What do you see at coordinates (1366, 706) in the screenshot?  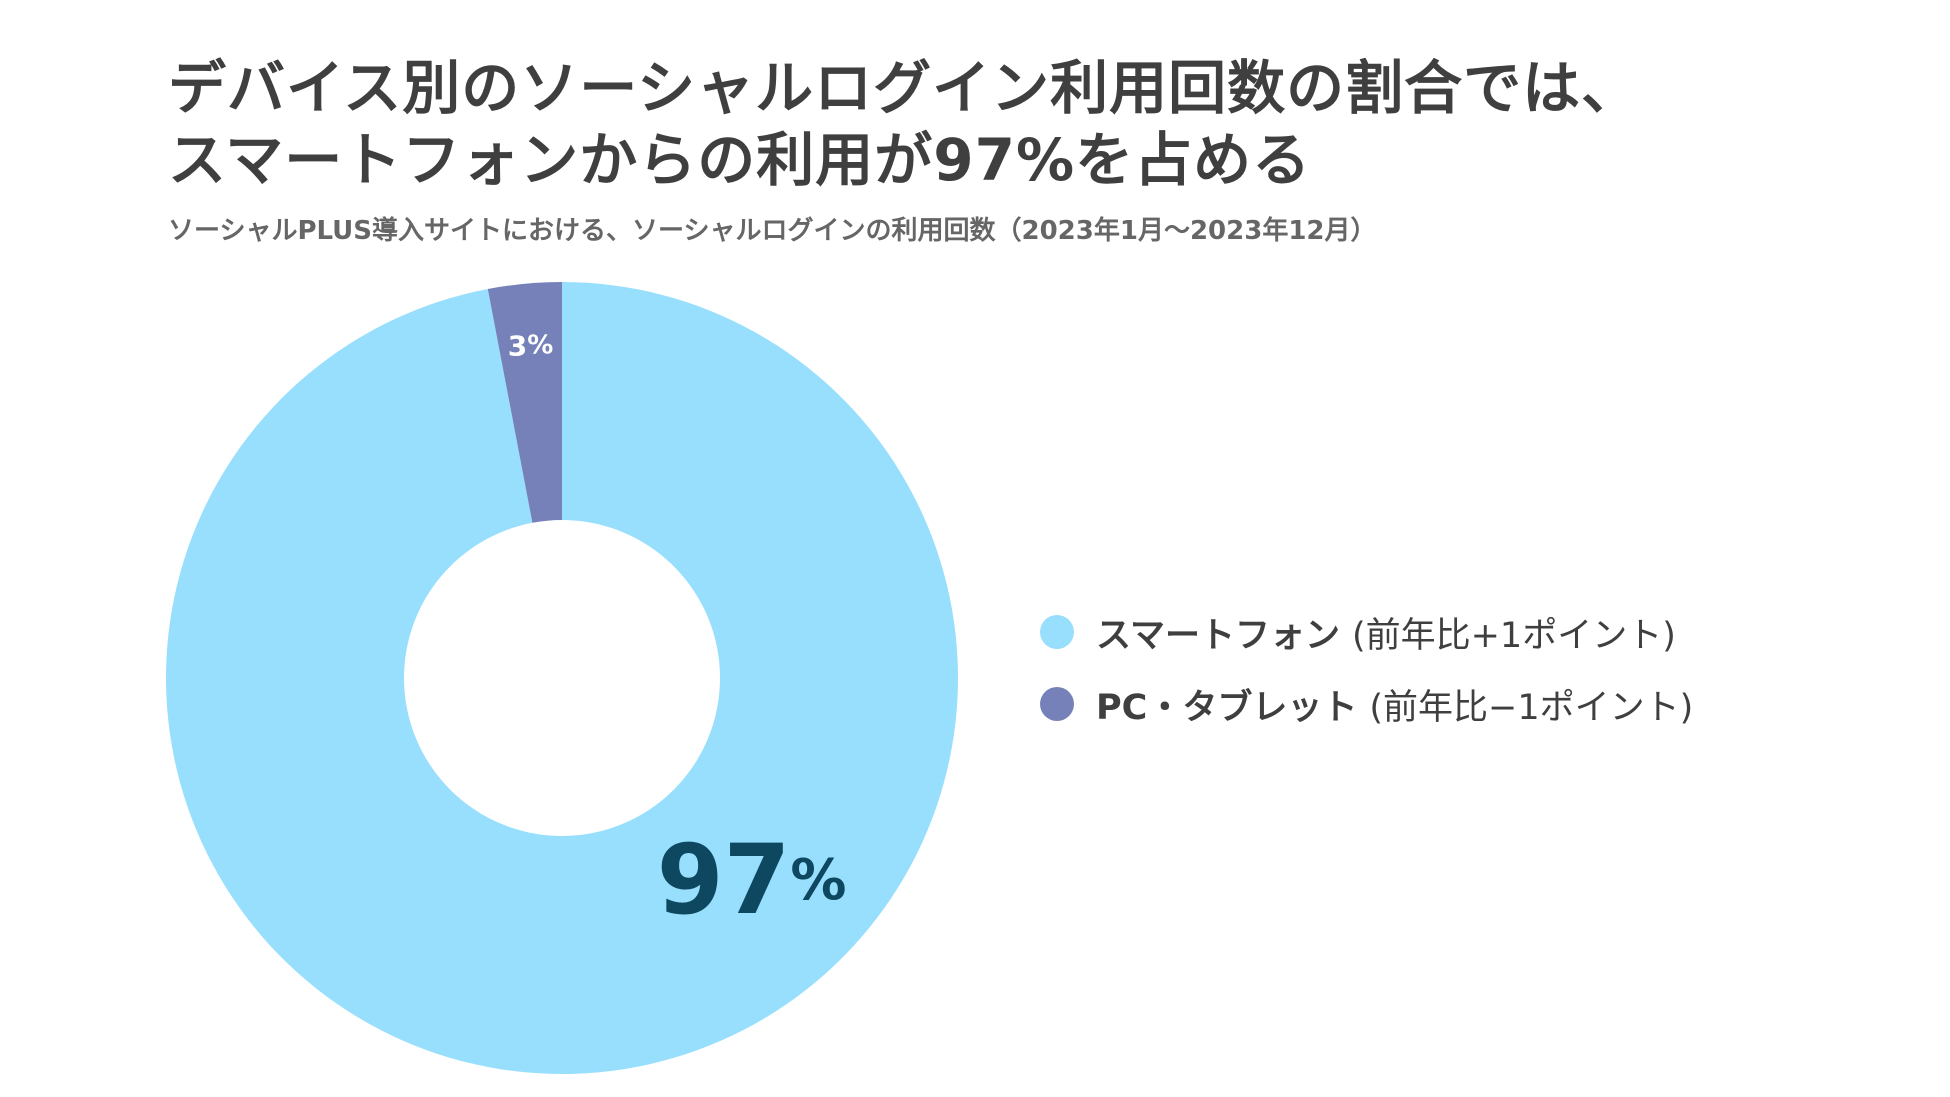 I see `legend-item-pc-tablet: PC・タブレット (前年比−1ポイント)` at bounding box center [1366, 706].